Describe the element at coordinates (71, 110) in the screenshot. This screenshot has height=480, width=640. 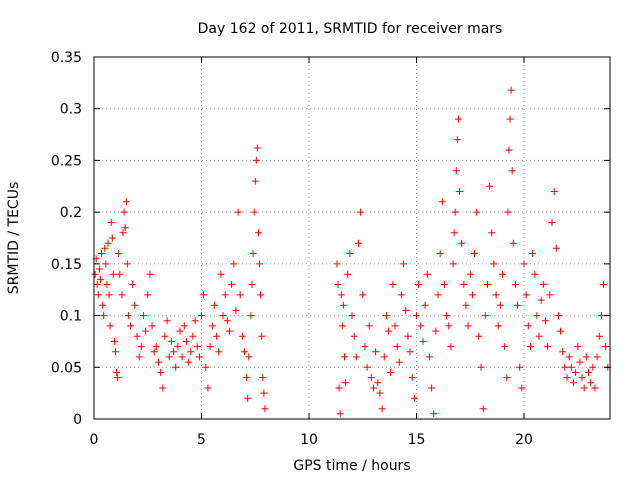
I see `y-tick-label: 0.3` at that location.